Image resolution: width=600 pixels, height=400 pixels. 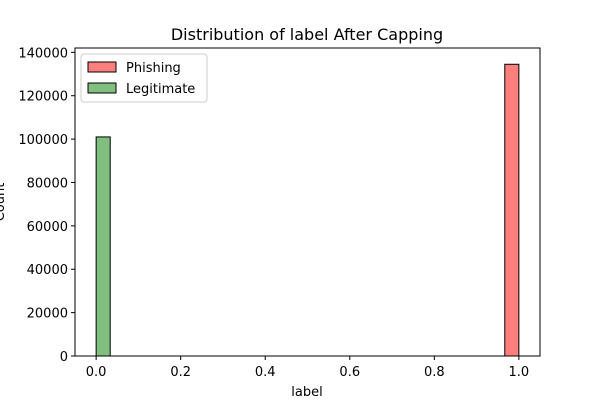 What do you see at coordinates (160, 89) in the screenshot?
I see `legend-label-legitimate: Legitimate` at bounding box center [160, 89].